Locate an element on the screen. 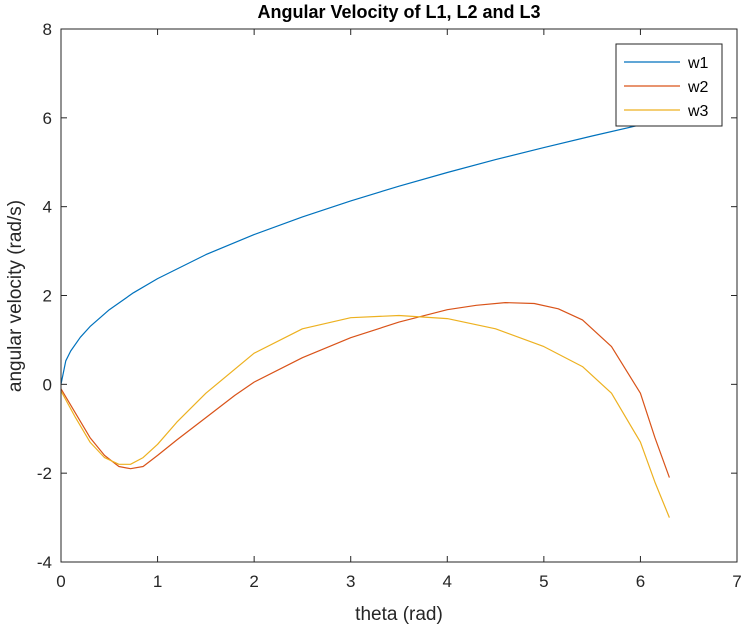 The height and width of the screenshot is (630, 744). y-tick-label: 2 is located at coordinates (47, 296).